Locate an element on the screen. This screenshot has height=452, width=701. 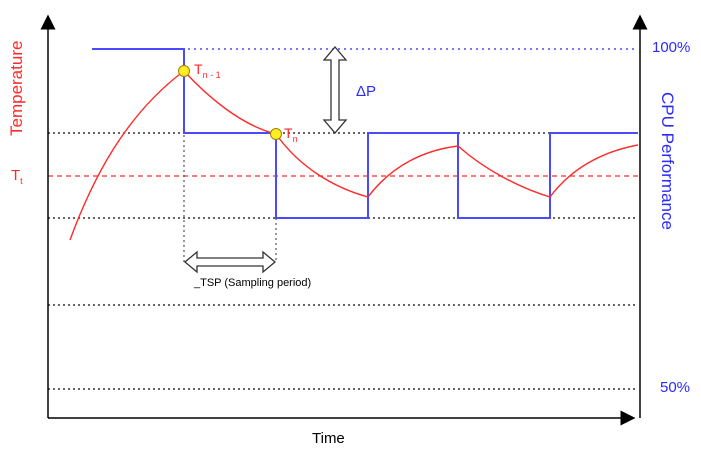
perf-max-label: 100% is located at coordinates (671, 47).